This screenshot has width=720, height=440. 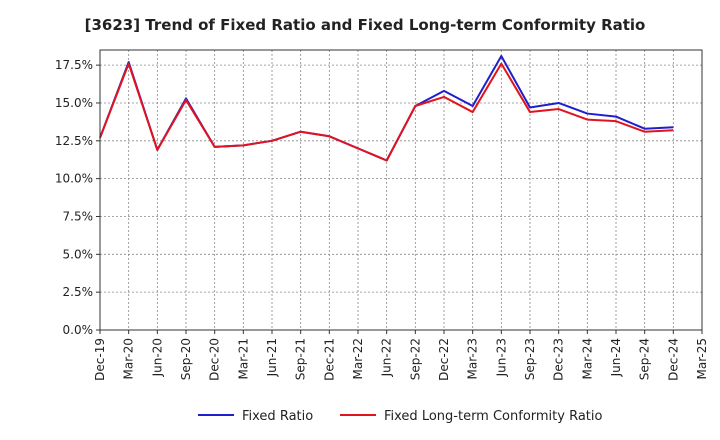 What do you see at coordinates (301, 359) in the screenshot?
I see `x-tick-label: Sep-21` at bounding box center [301, 359].